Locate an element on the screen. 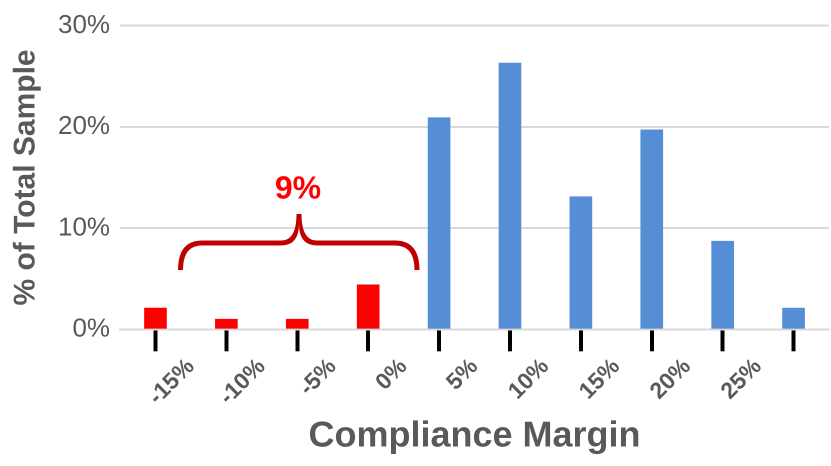 The width and height of the screenshot is (831, 466). x-tick-label: -5% is located at coordinates (317, 376).